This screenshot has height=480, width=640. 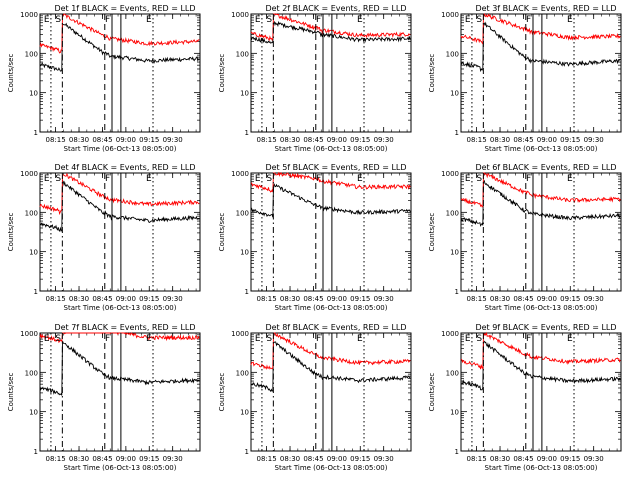 I want to click on panel-title: Det 7f BLACK = Events, RED = LLD, so click(x=124, y=327).